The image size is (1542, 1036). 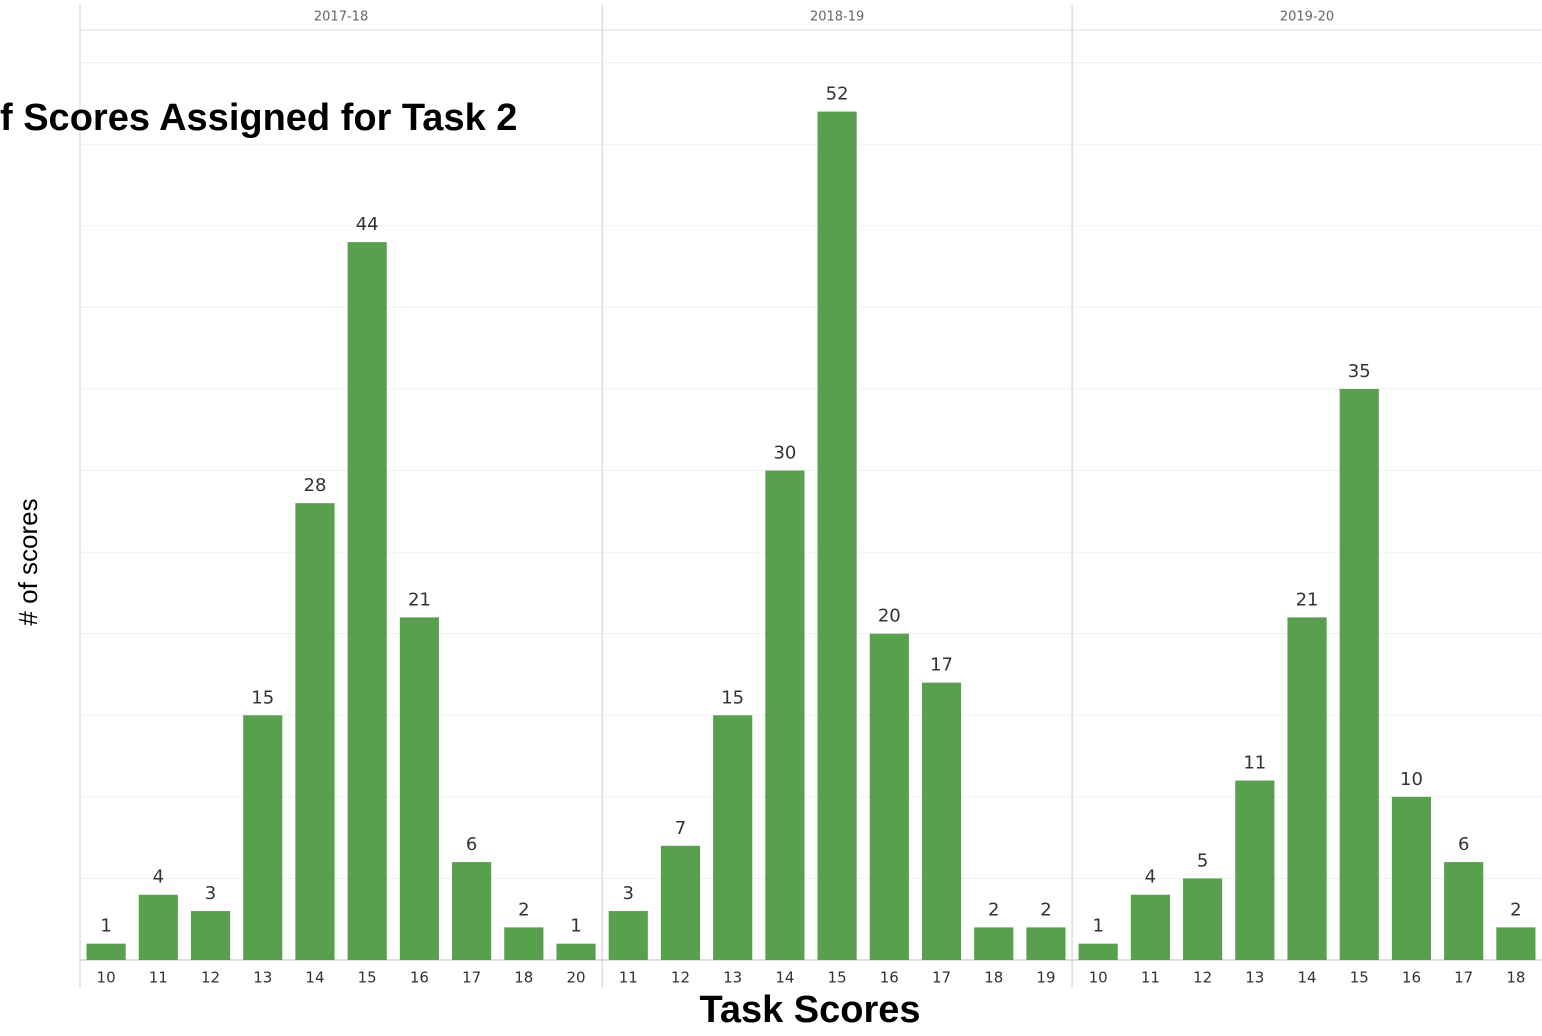 What do you see at coordinates (575, 978) in the screenshot?
I see `x-tick-label: 20` at bounding box center [575, 978].